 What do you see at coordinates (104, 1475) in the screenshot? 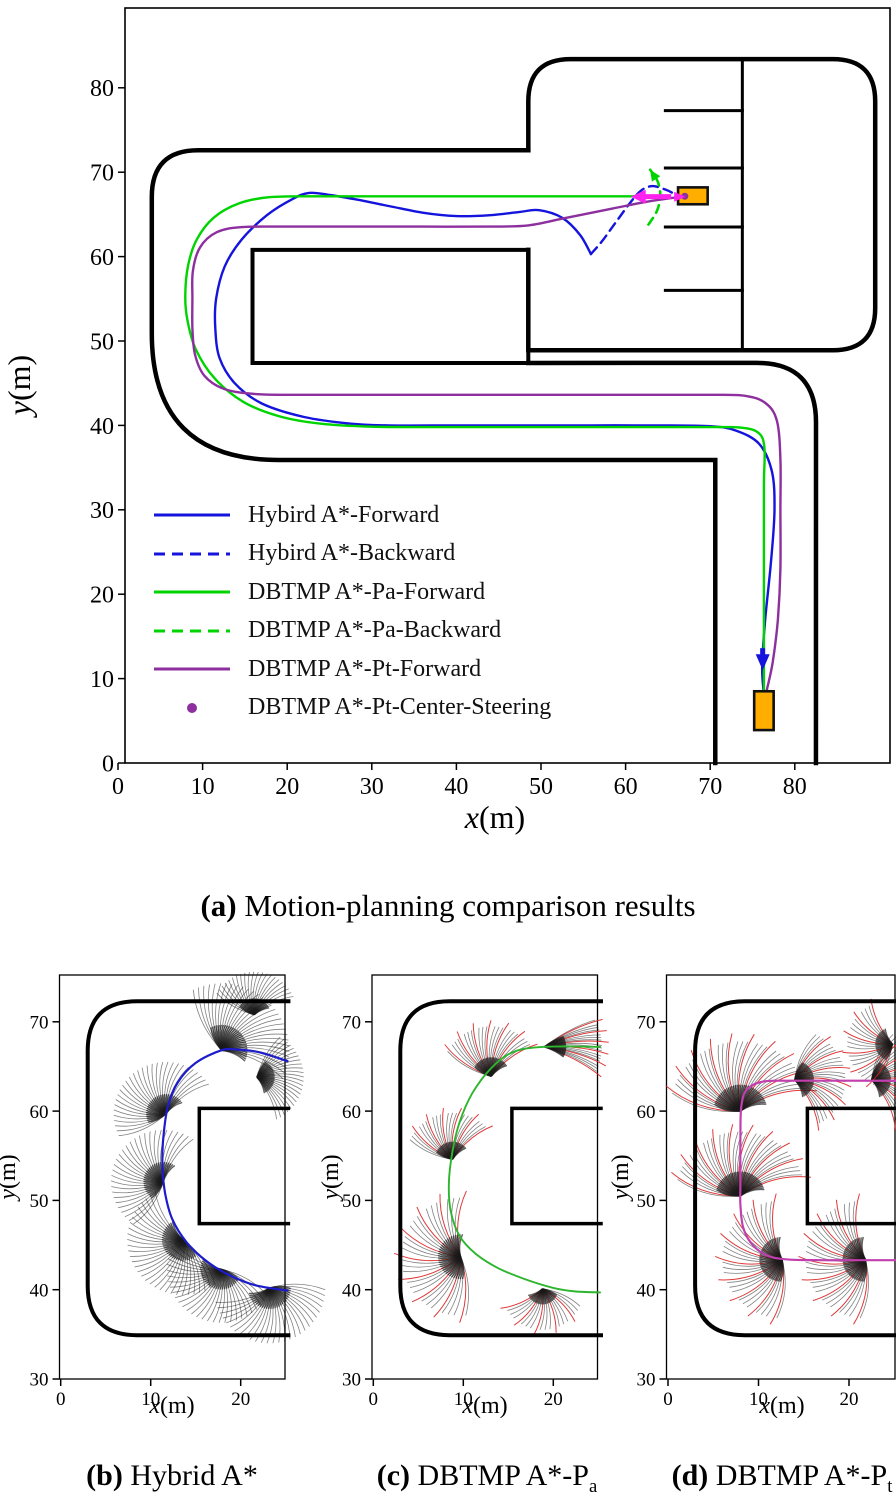
I see `caption-b-tag: (b)` at bounding box center [104, 1475].